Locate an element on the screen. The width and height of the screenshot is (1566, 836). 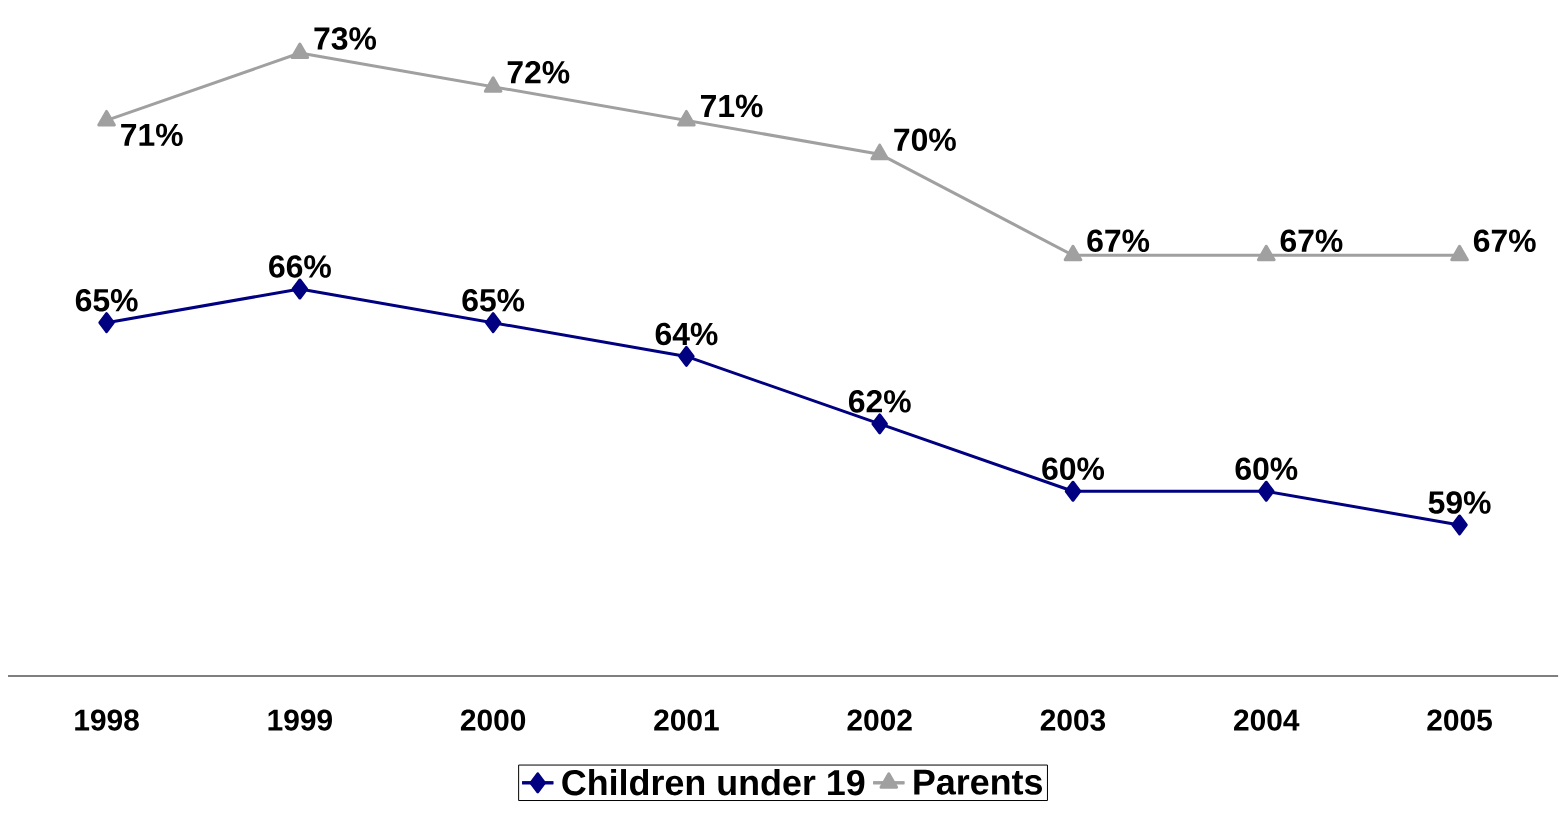
x-tick-label: 2000 is located at coordinates (493, 720).